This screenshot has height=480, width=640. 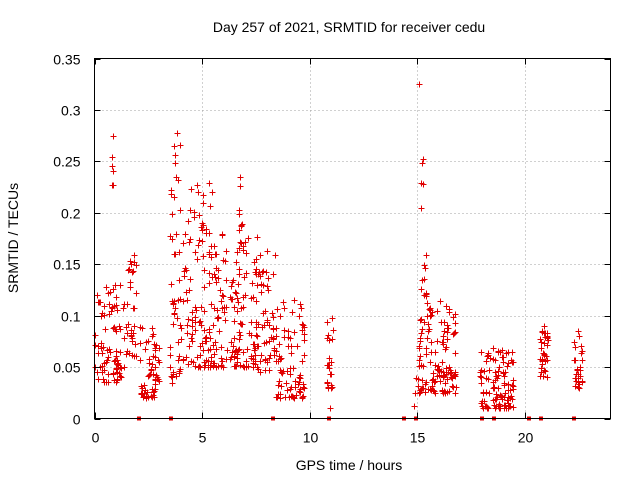 What do you see at coordinates (71, 214) in the screenshot?
I see `y-tick-label: 0.2` at bounding box center [71, 214].